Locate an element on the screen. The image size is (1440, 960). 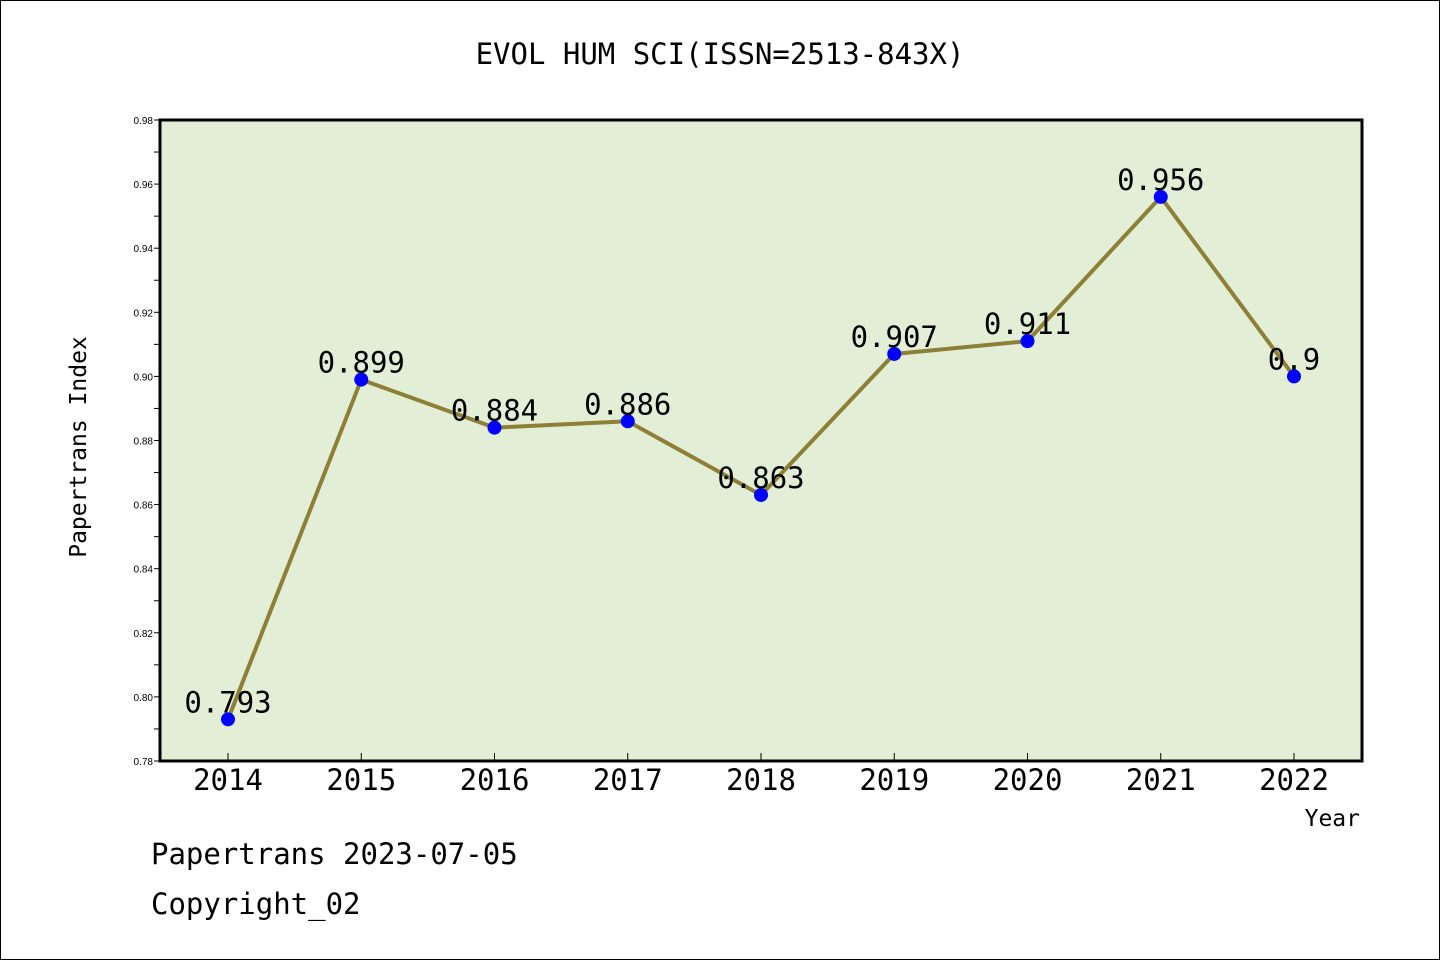
data-label: 0.863 is located at coordinates (760, 478).